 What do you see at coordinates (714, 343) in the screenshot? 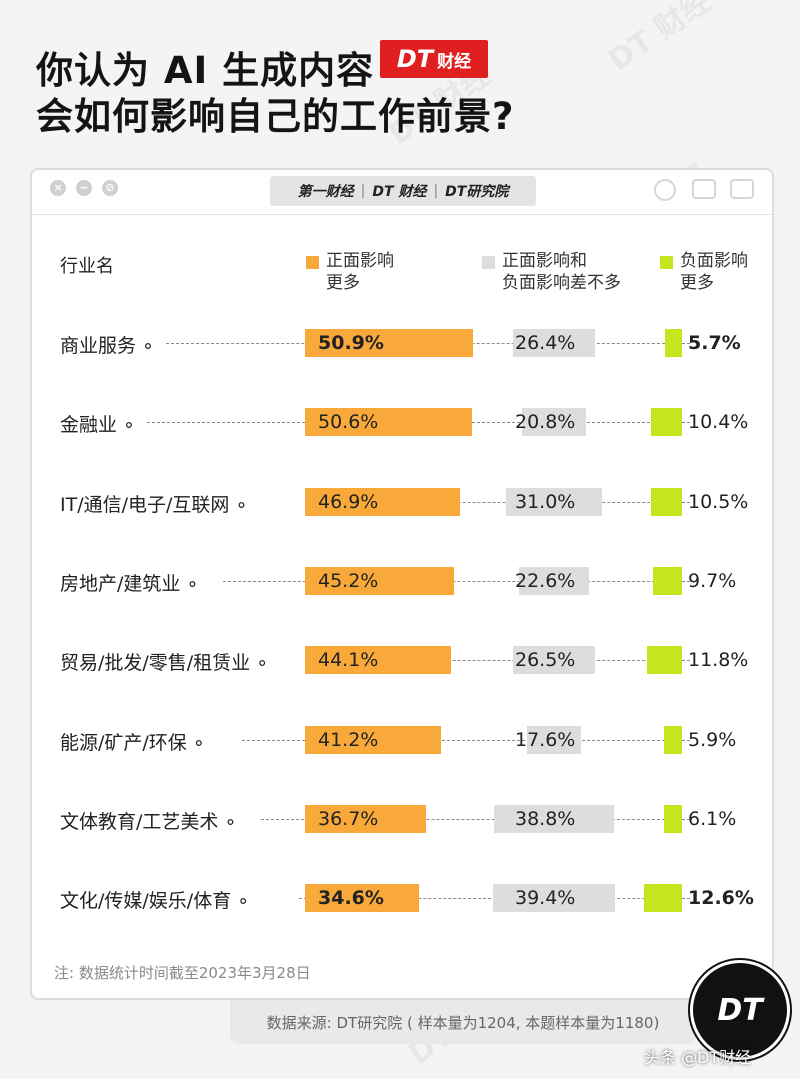
I see `value-label-negative: 5.7%` at bounding box center [714, 343].